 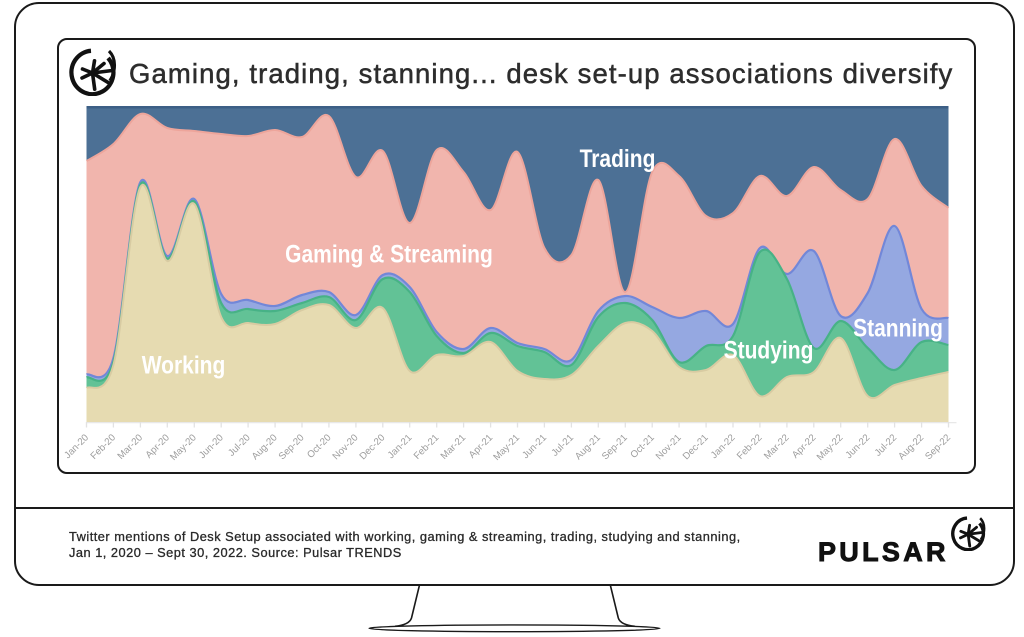 I want to click on svg-text: Feb-22, so click(x=749, y=446).